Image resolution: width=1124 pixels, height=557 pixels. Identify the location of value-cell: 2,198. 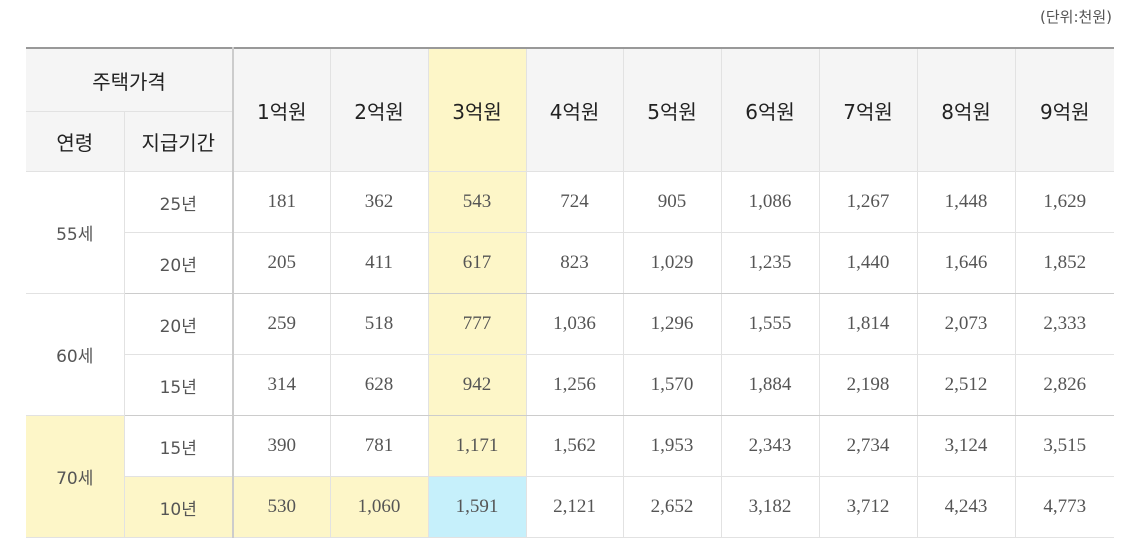
(868, 385).